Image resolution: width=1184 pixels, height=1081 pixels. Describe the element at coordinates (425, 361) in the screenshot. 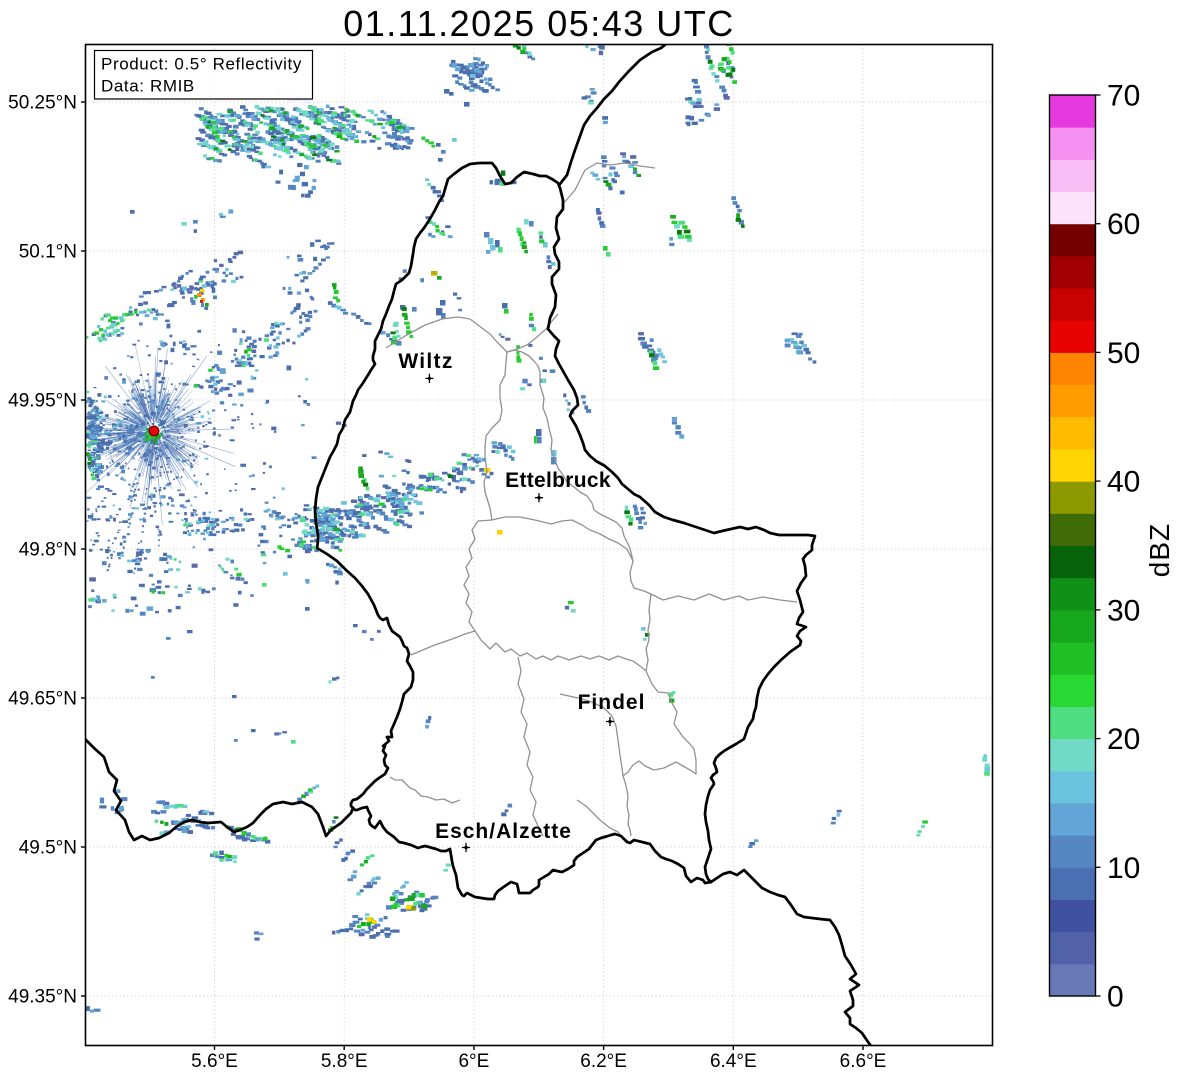

I see `svg-text: Wiltz` at that location.